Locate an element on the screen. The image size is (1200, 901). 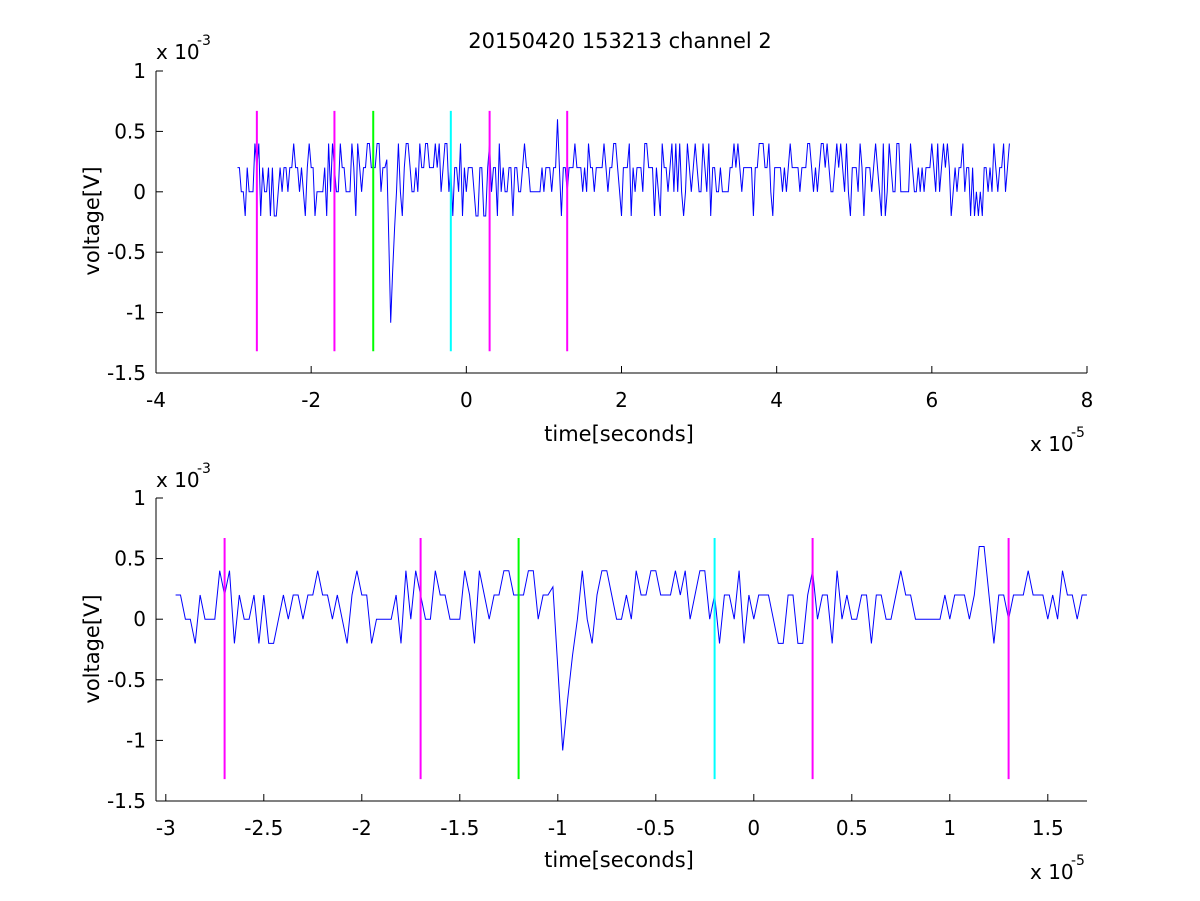
top-x-tick-label: 6 is located at coordinates (931, 400).